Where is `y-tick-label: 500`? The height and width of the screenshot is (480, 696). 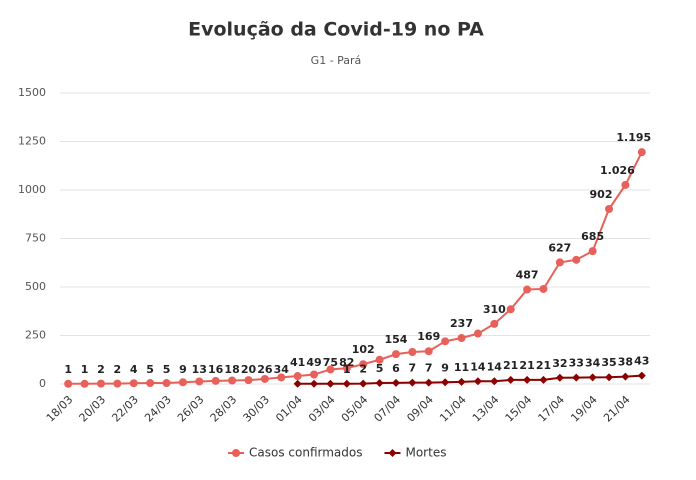
y-tick-label: 500 is located at coordinates (35, 286).